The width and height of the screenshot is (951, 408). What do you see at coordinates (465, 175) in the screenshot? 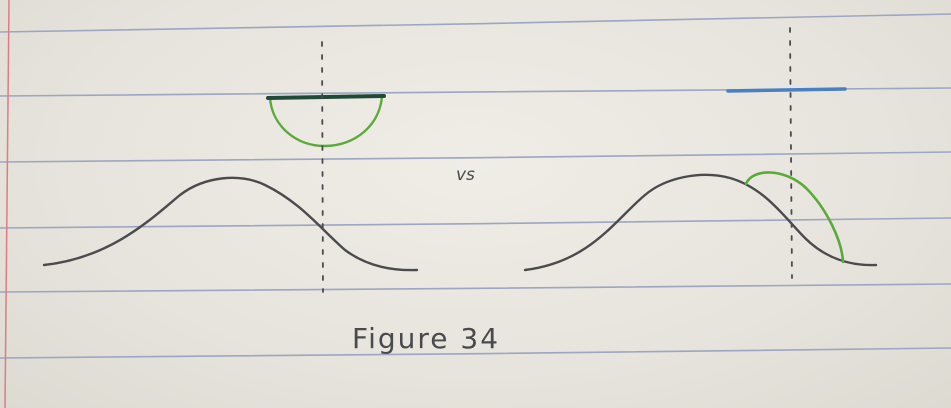
I see `vs-label: vs` at bounding box center [465, 175].